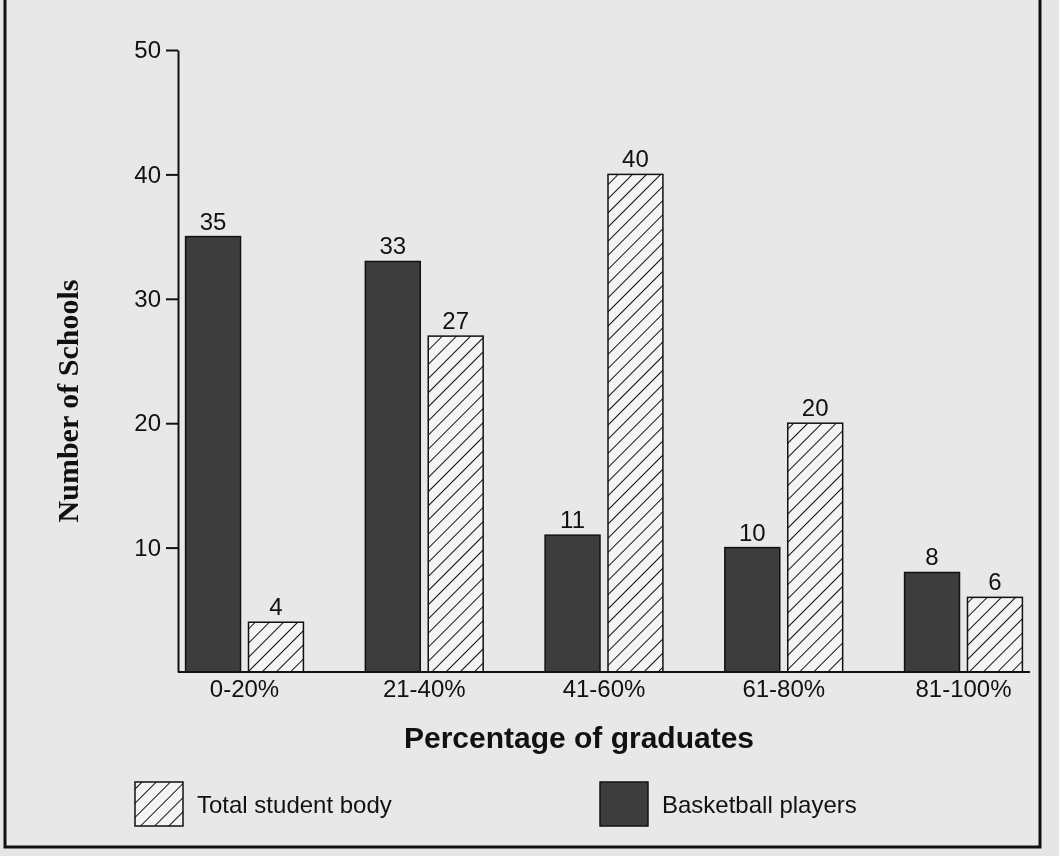  What do you see at coordinates (752, 532) in the screenshot?
I see `data-label: 10` at bounding box center [752, 532].